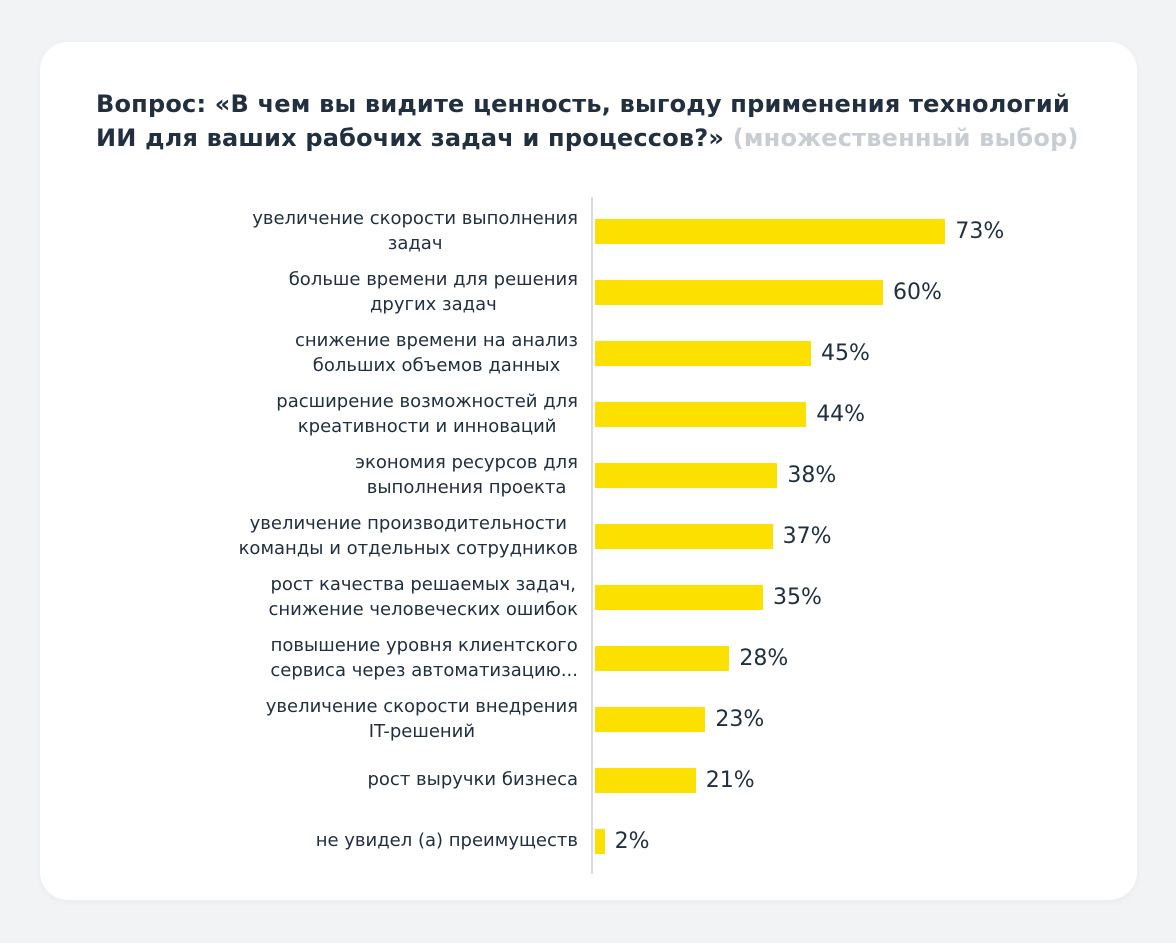 The height and width of the screenshot is (943, 1176). I want to click on category-label: увеличение скорости внедрения IT-решений, so click(421, 718).